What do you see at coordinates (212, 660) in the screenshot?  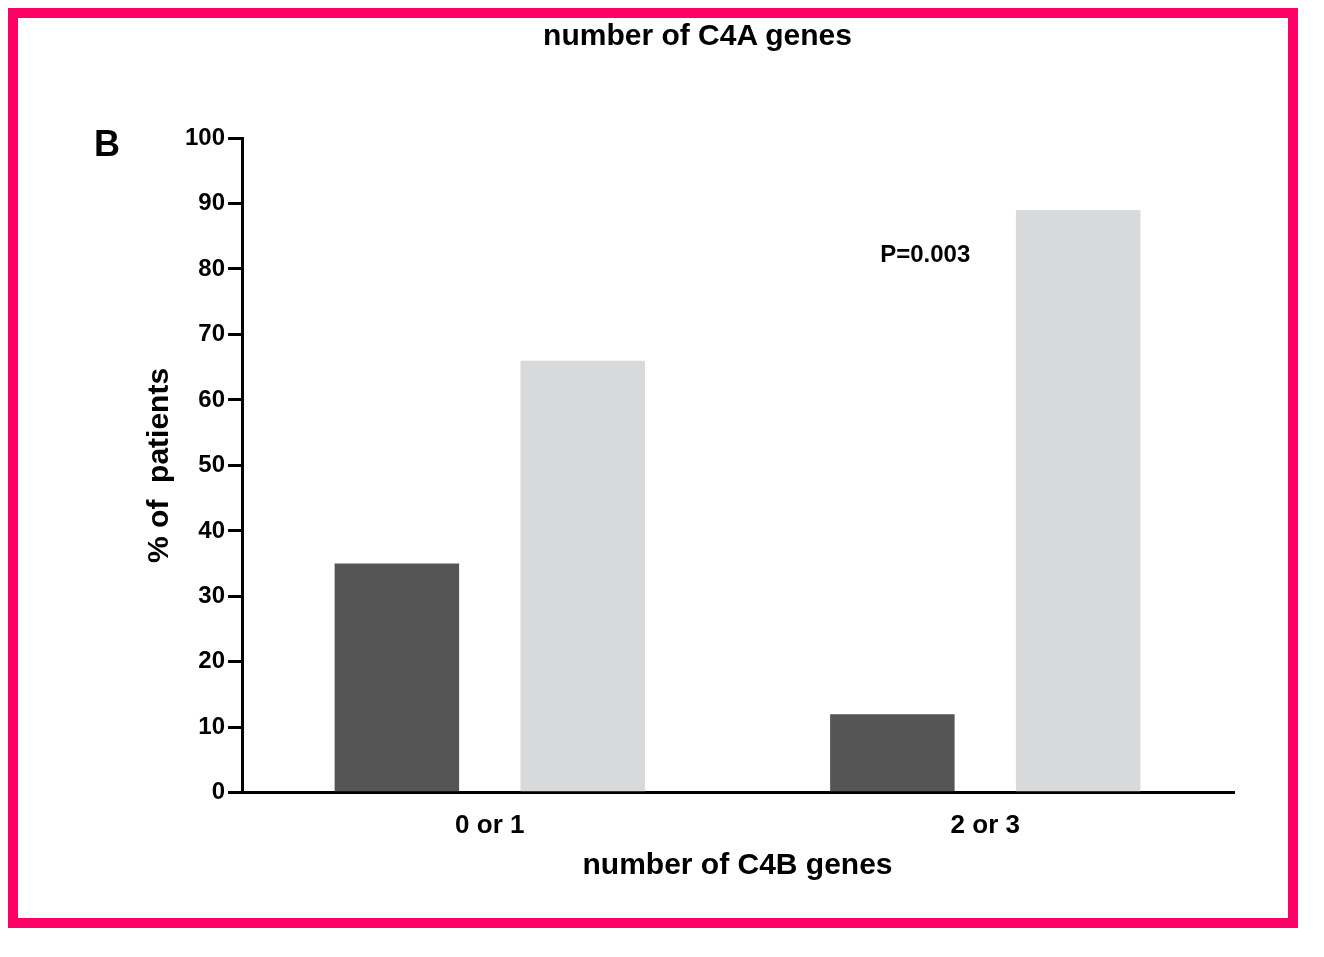 I see `y-tick-label: 20` at bounding box center [212, 660].